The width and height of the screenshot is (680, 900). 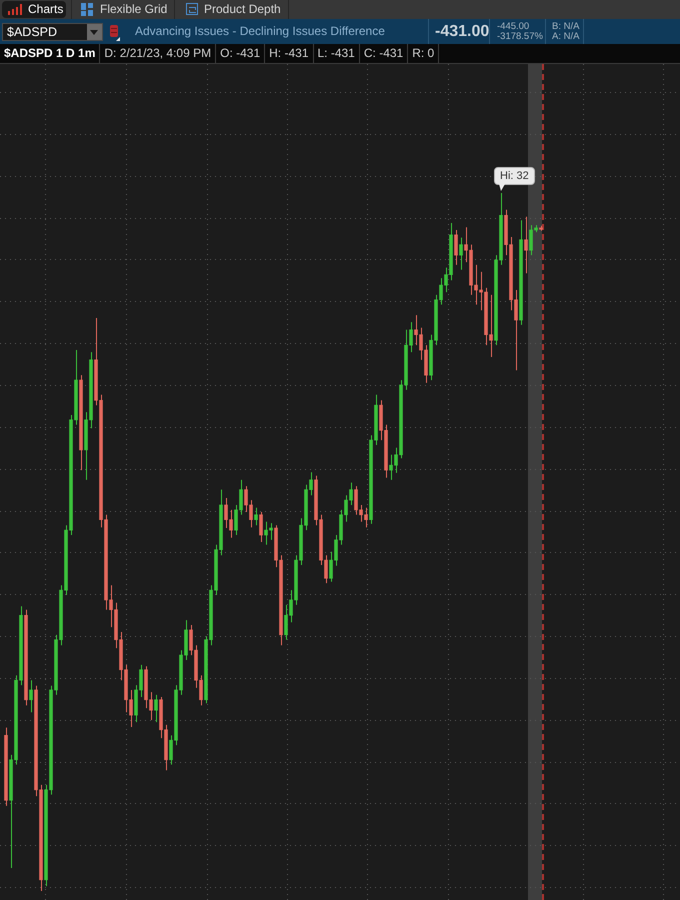 I want to click on text: L: -431, so click(x=336, y=53).